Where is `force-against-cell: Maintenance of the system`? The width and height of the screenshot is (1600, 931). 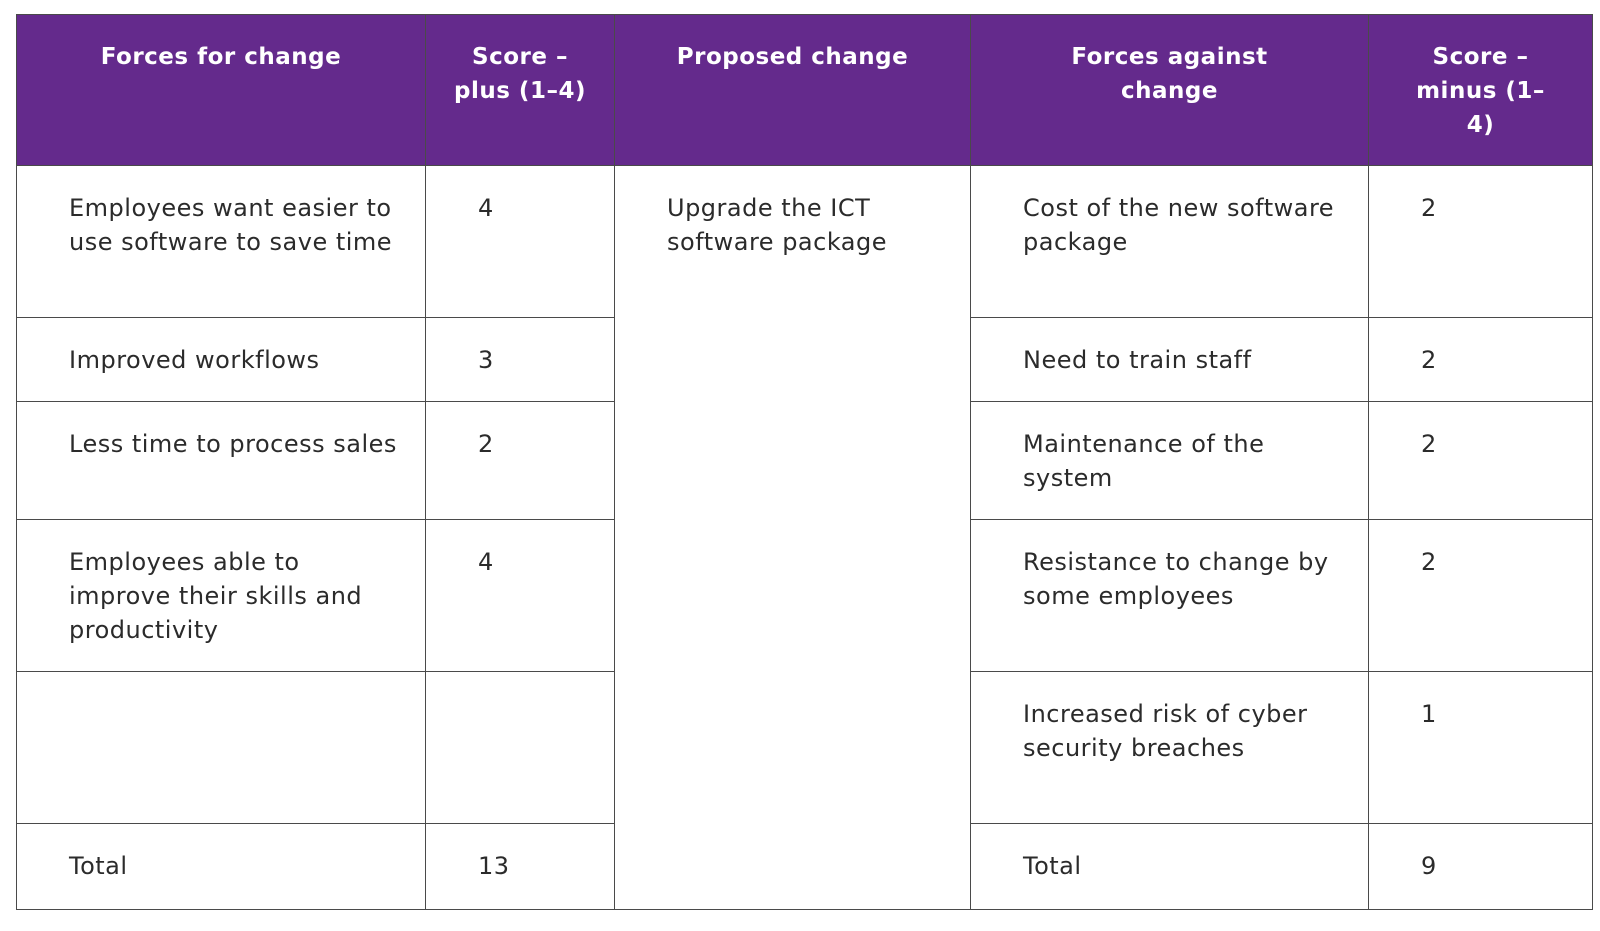
force-against-cell: Maintenance of the system is located at coordinates (1169, 460).